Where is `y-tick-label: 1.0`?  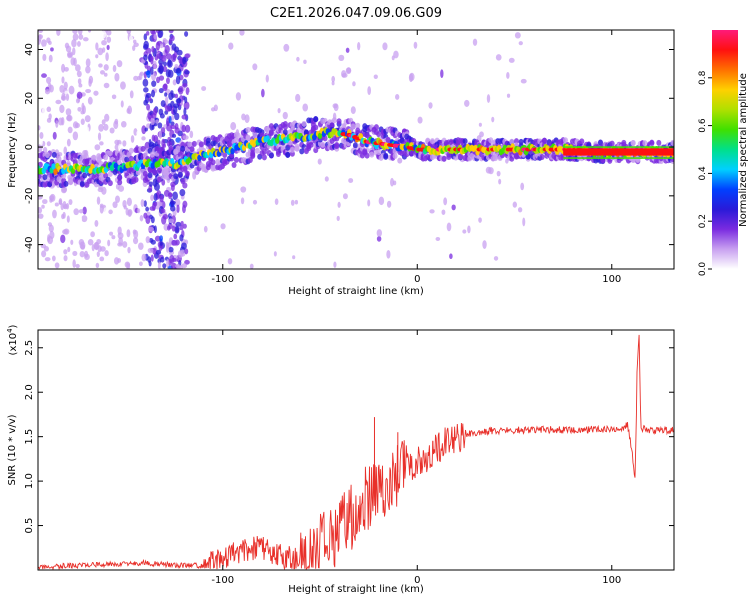 y-tick-label: 1.0 is located at coordinates (29, 481).